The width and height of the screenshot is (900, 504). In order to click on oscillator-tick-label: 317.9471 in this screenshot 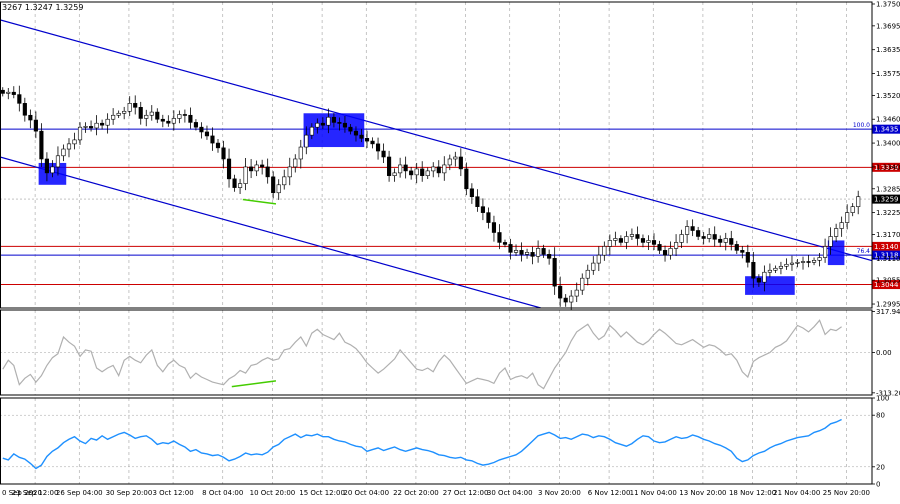, I will do `click(888, 312)`.